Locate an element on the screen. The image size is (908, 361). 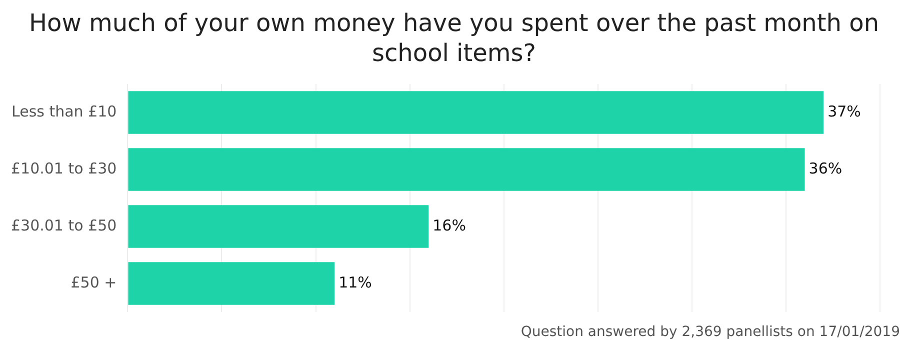
text: Question answered by 2,369 panellists on 17/01/2019 is located at coordinates (710, 332).